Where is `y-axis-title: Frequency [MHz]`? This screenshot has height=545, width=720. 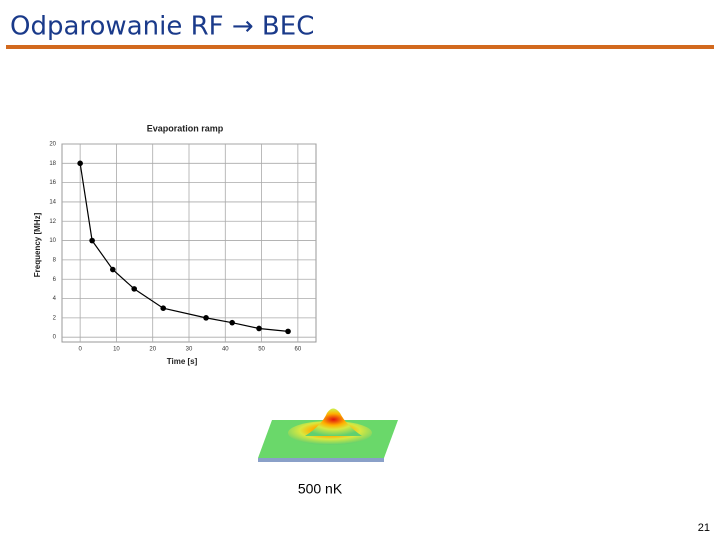 y-axis-title: Frequency [MHz] is located at coordinates (37, 244).